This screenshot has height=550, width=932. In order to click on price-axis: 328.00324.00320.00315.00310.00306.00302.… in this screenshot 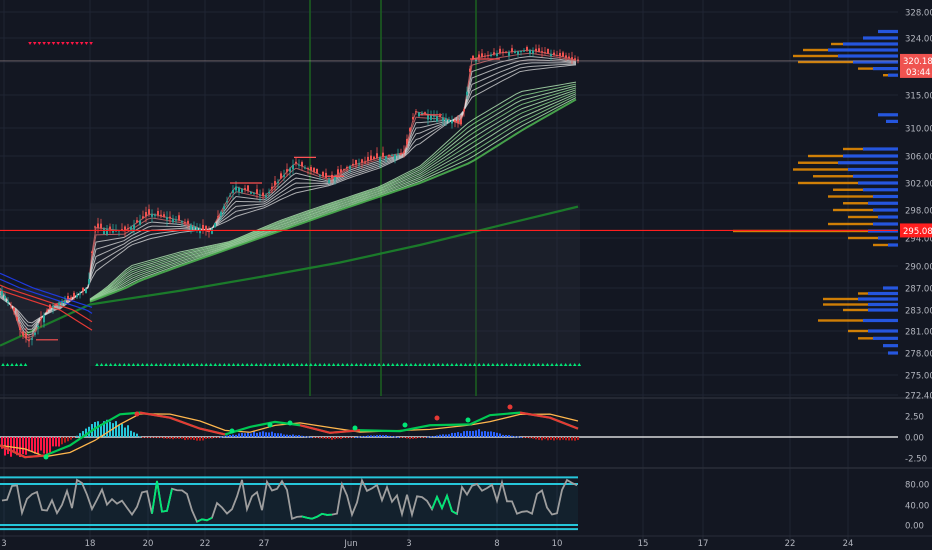, I will do `click(916, 270)`.